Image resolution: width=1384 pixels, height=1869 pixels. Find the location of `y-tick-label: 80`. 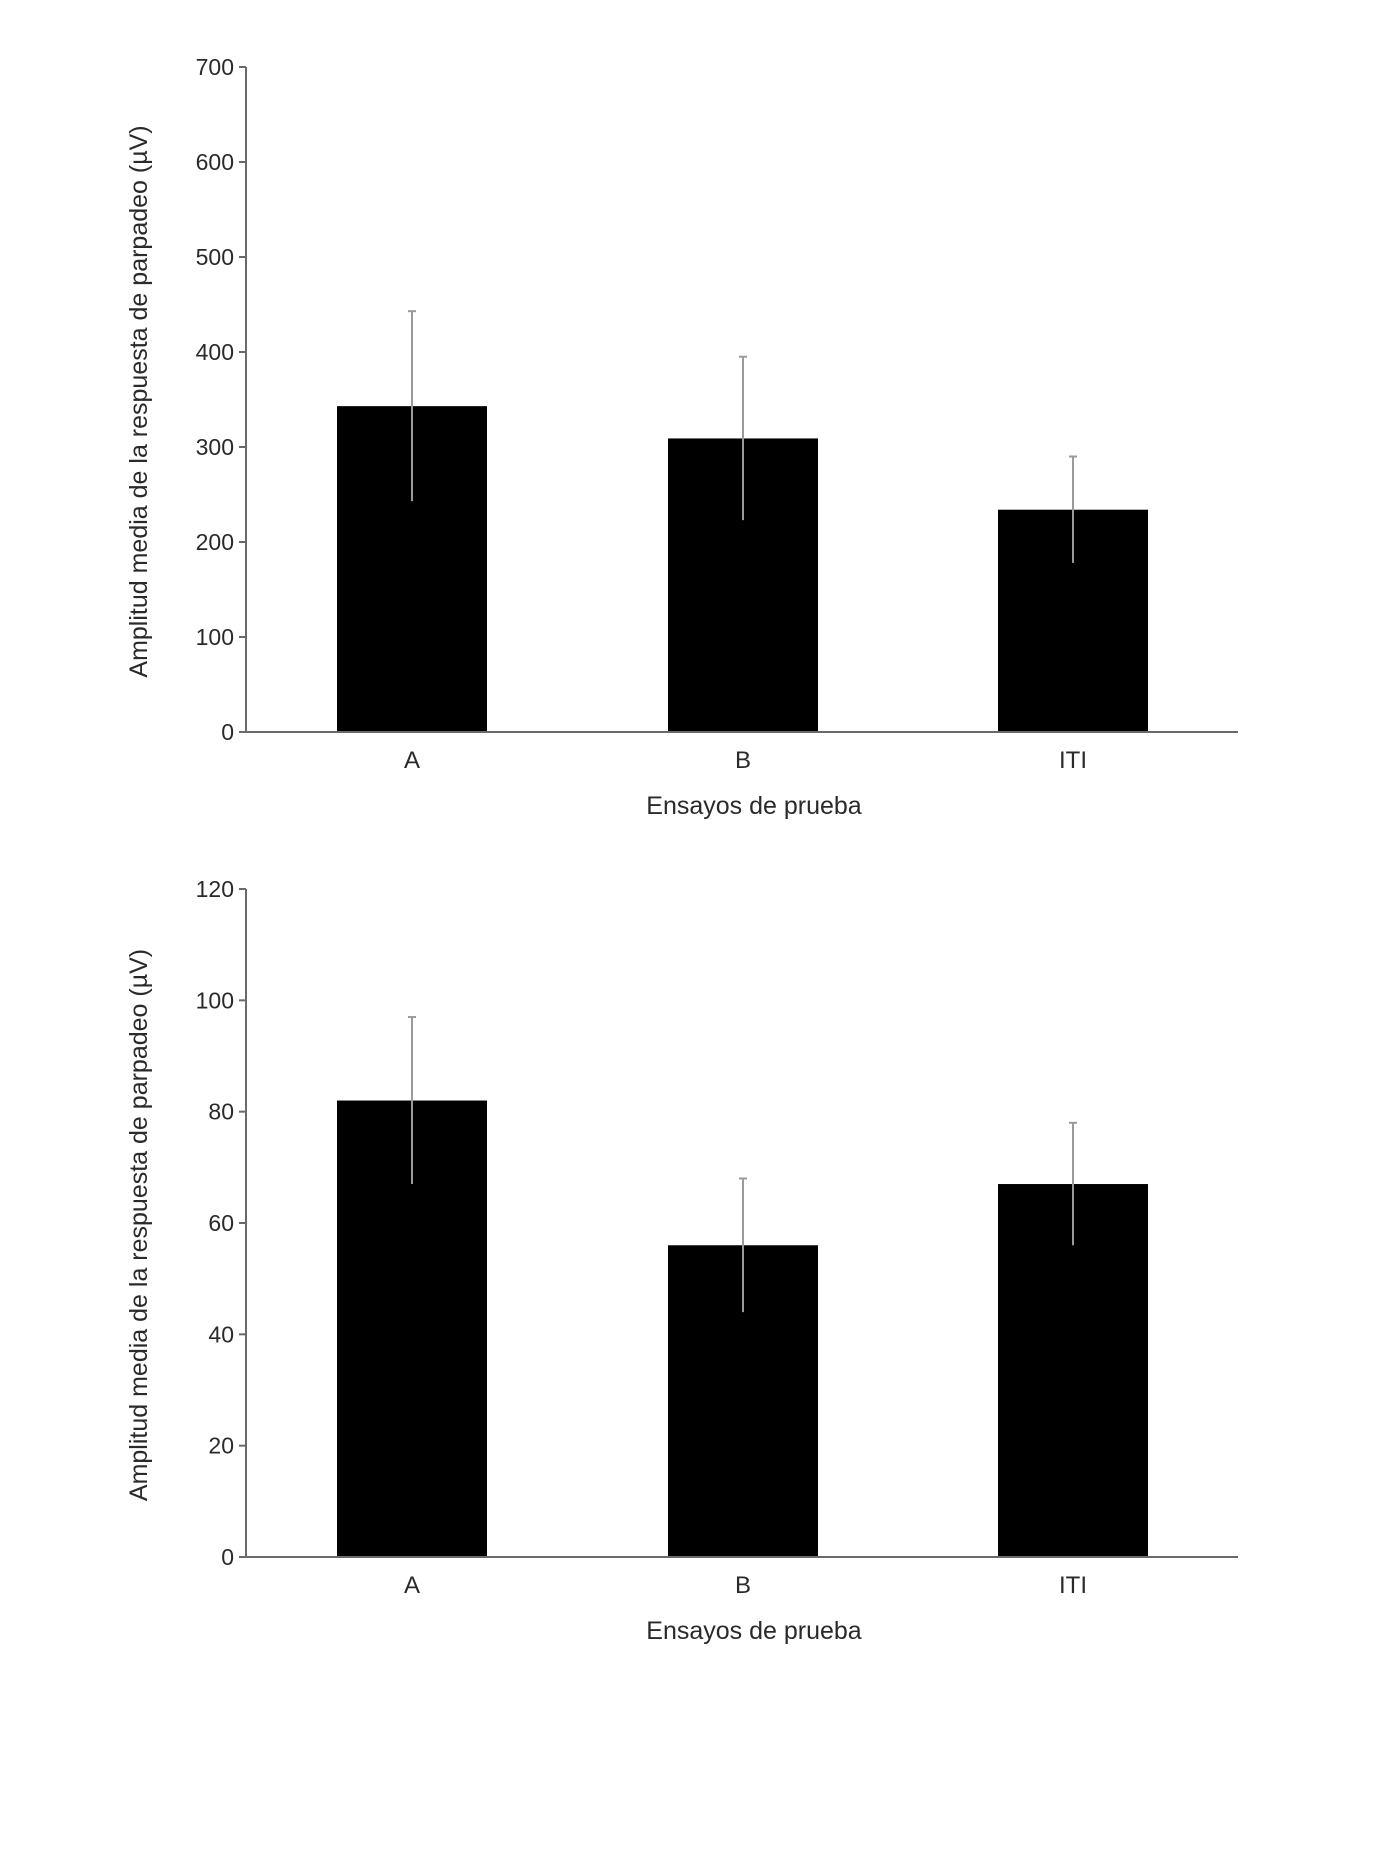

y-tick-label: 80 is located at coordinates (221, 1112).